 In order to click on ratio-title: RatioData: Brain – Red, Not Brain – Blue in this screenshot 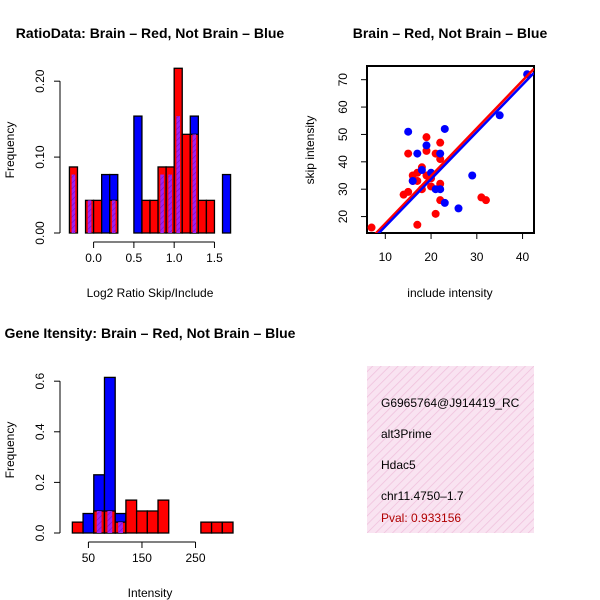, I will do `click(150, 33)`.